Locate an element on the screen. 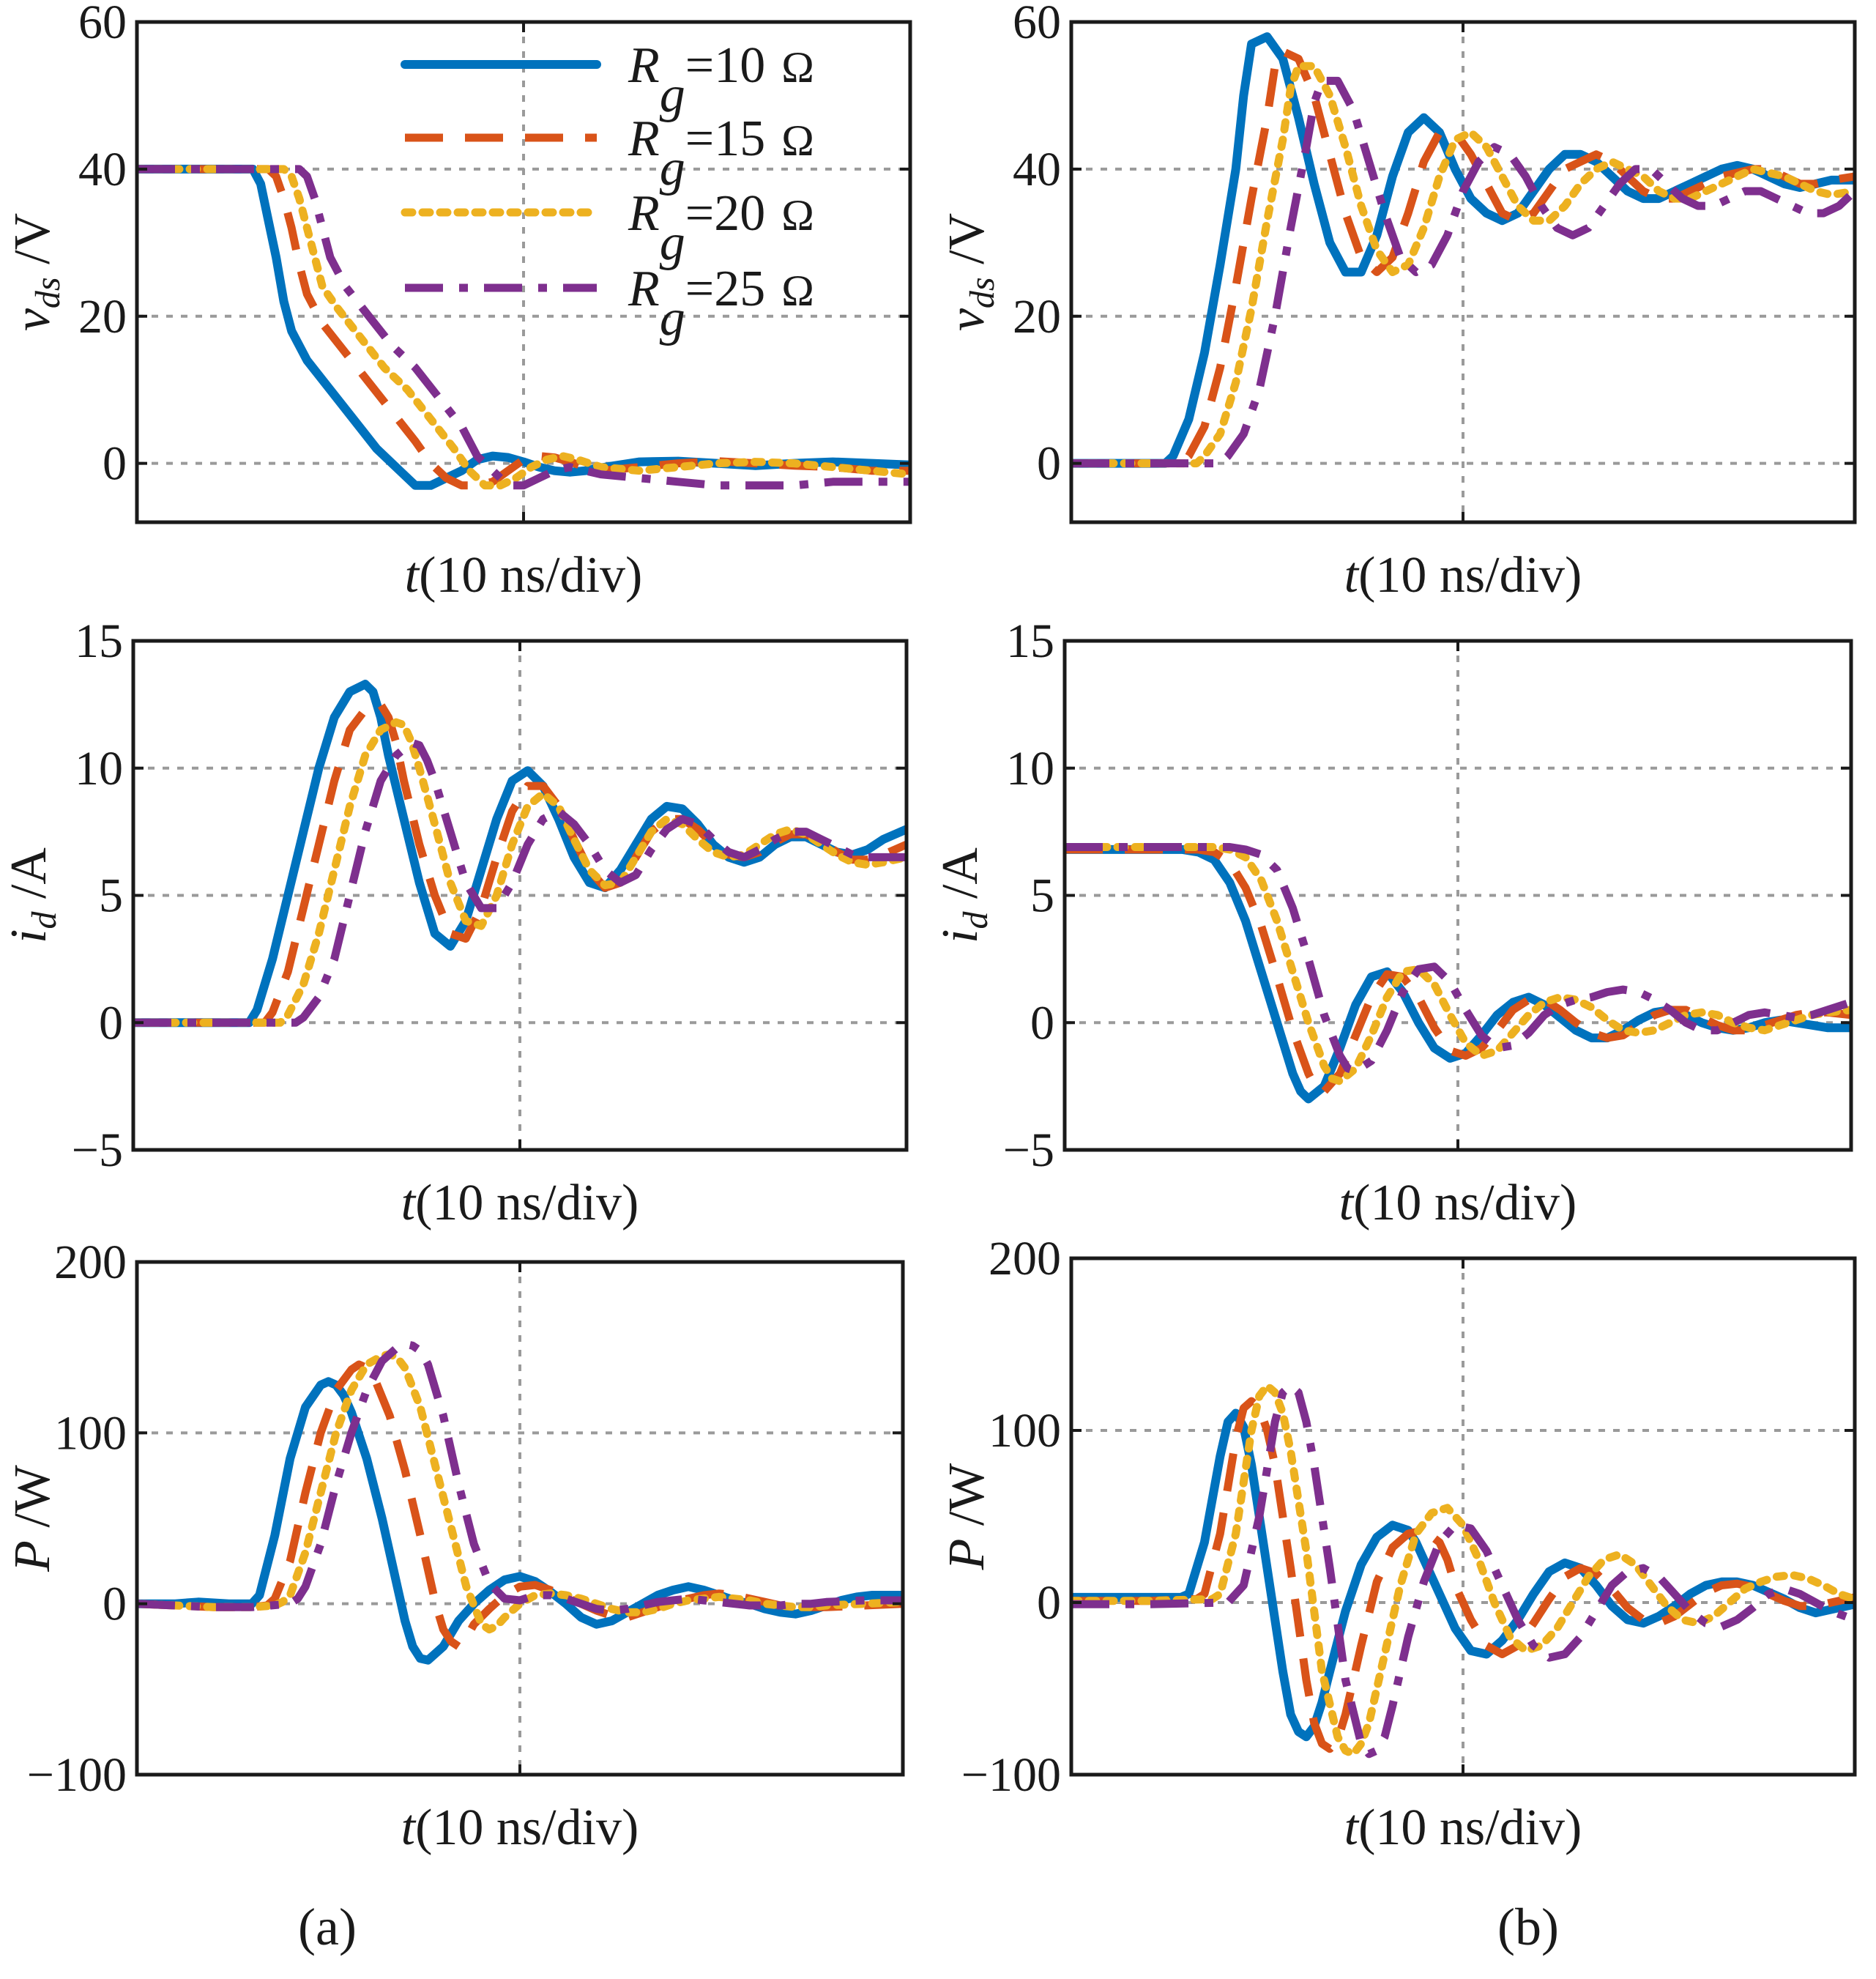  chart-b1: 60 40 20 0 t(10 ns/div) vds /V is located at coordinates (1398, 302).